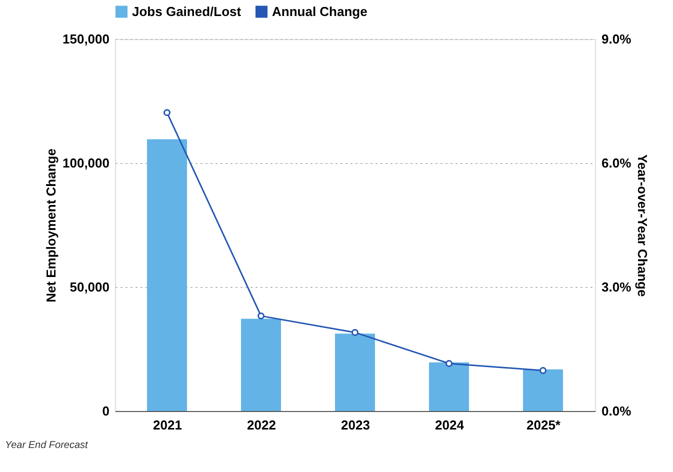 Image resolution: width=673 pixels, height=472 pixels. I want to click on y2-tick-label: 6.0%, so click(617, 163).